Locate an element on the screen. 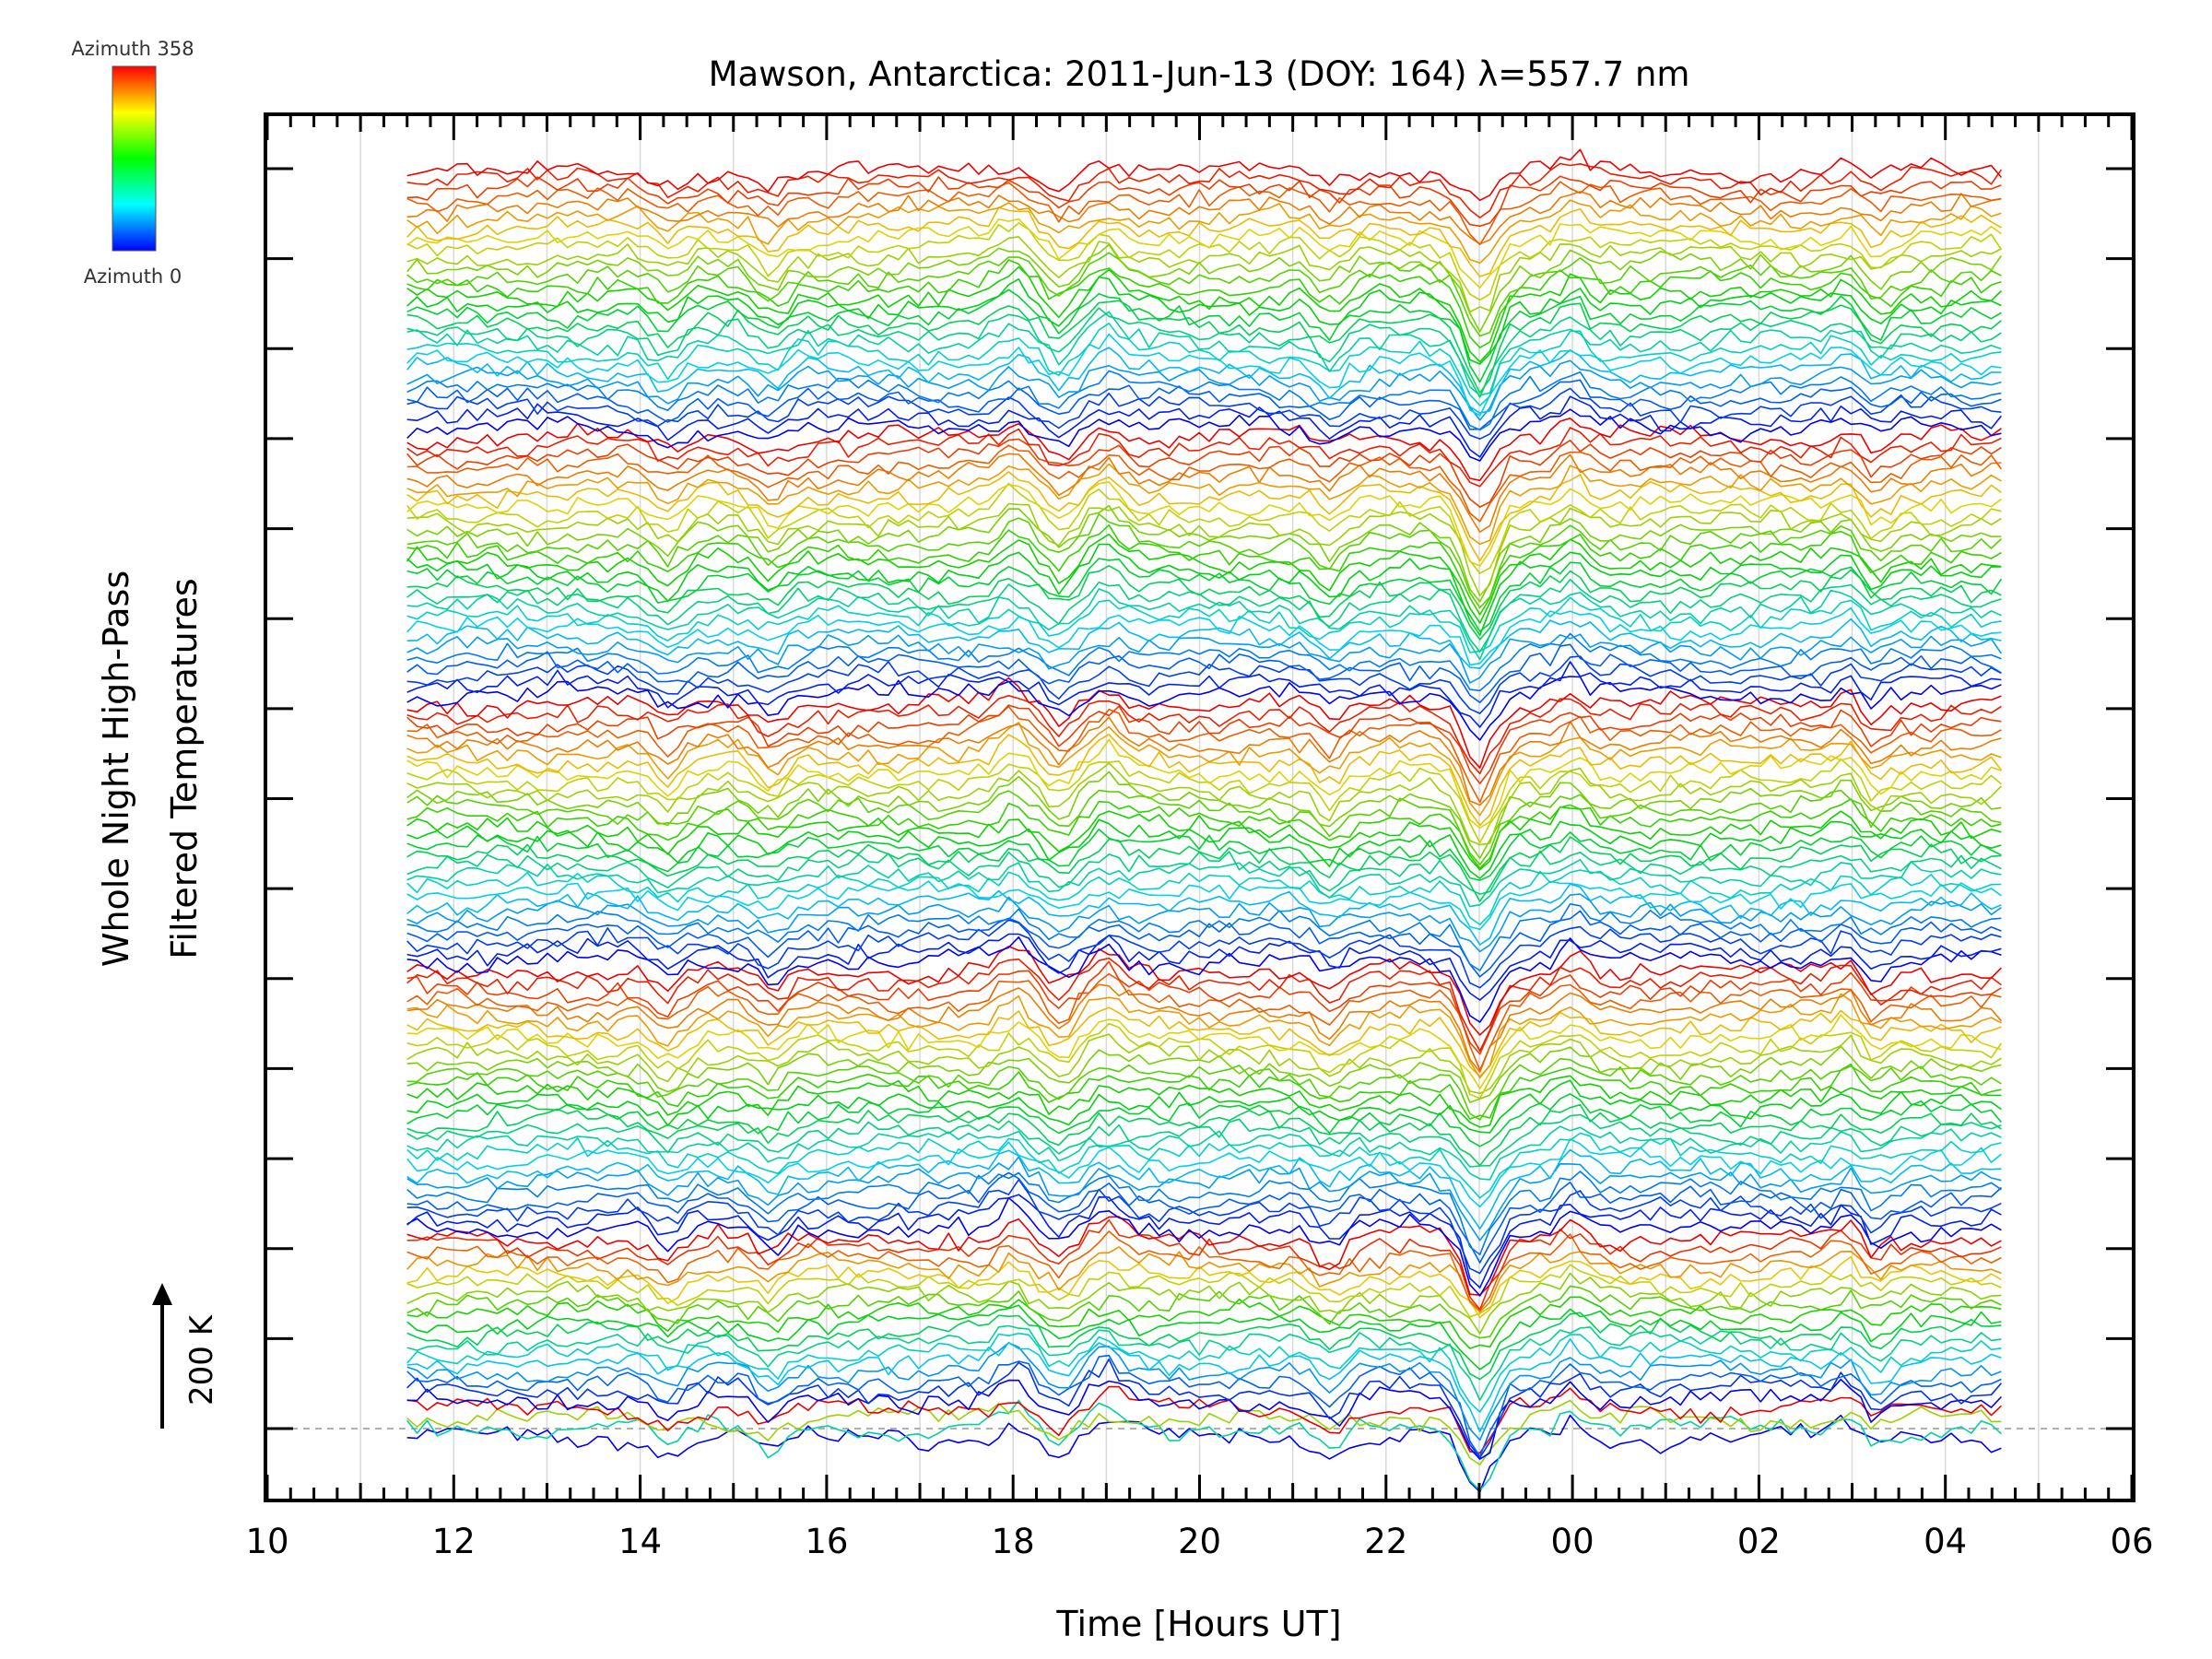  x-tick-label: 06 is located at coordinates (2131, 1541).